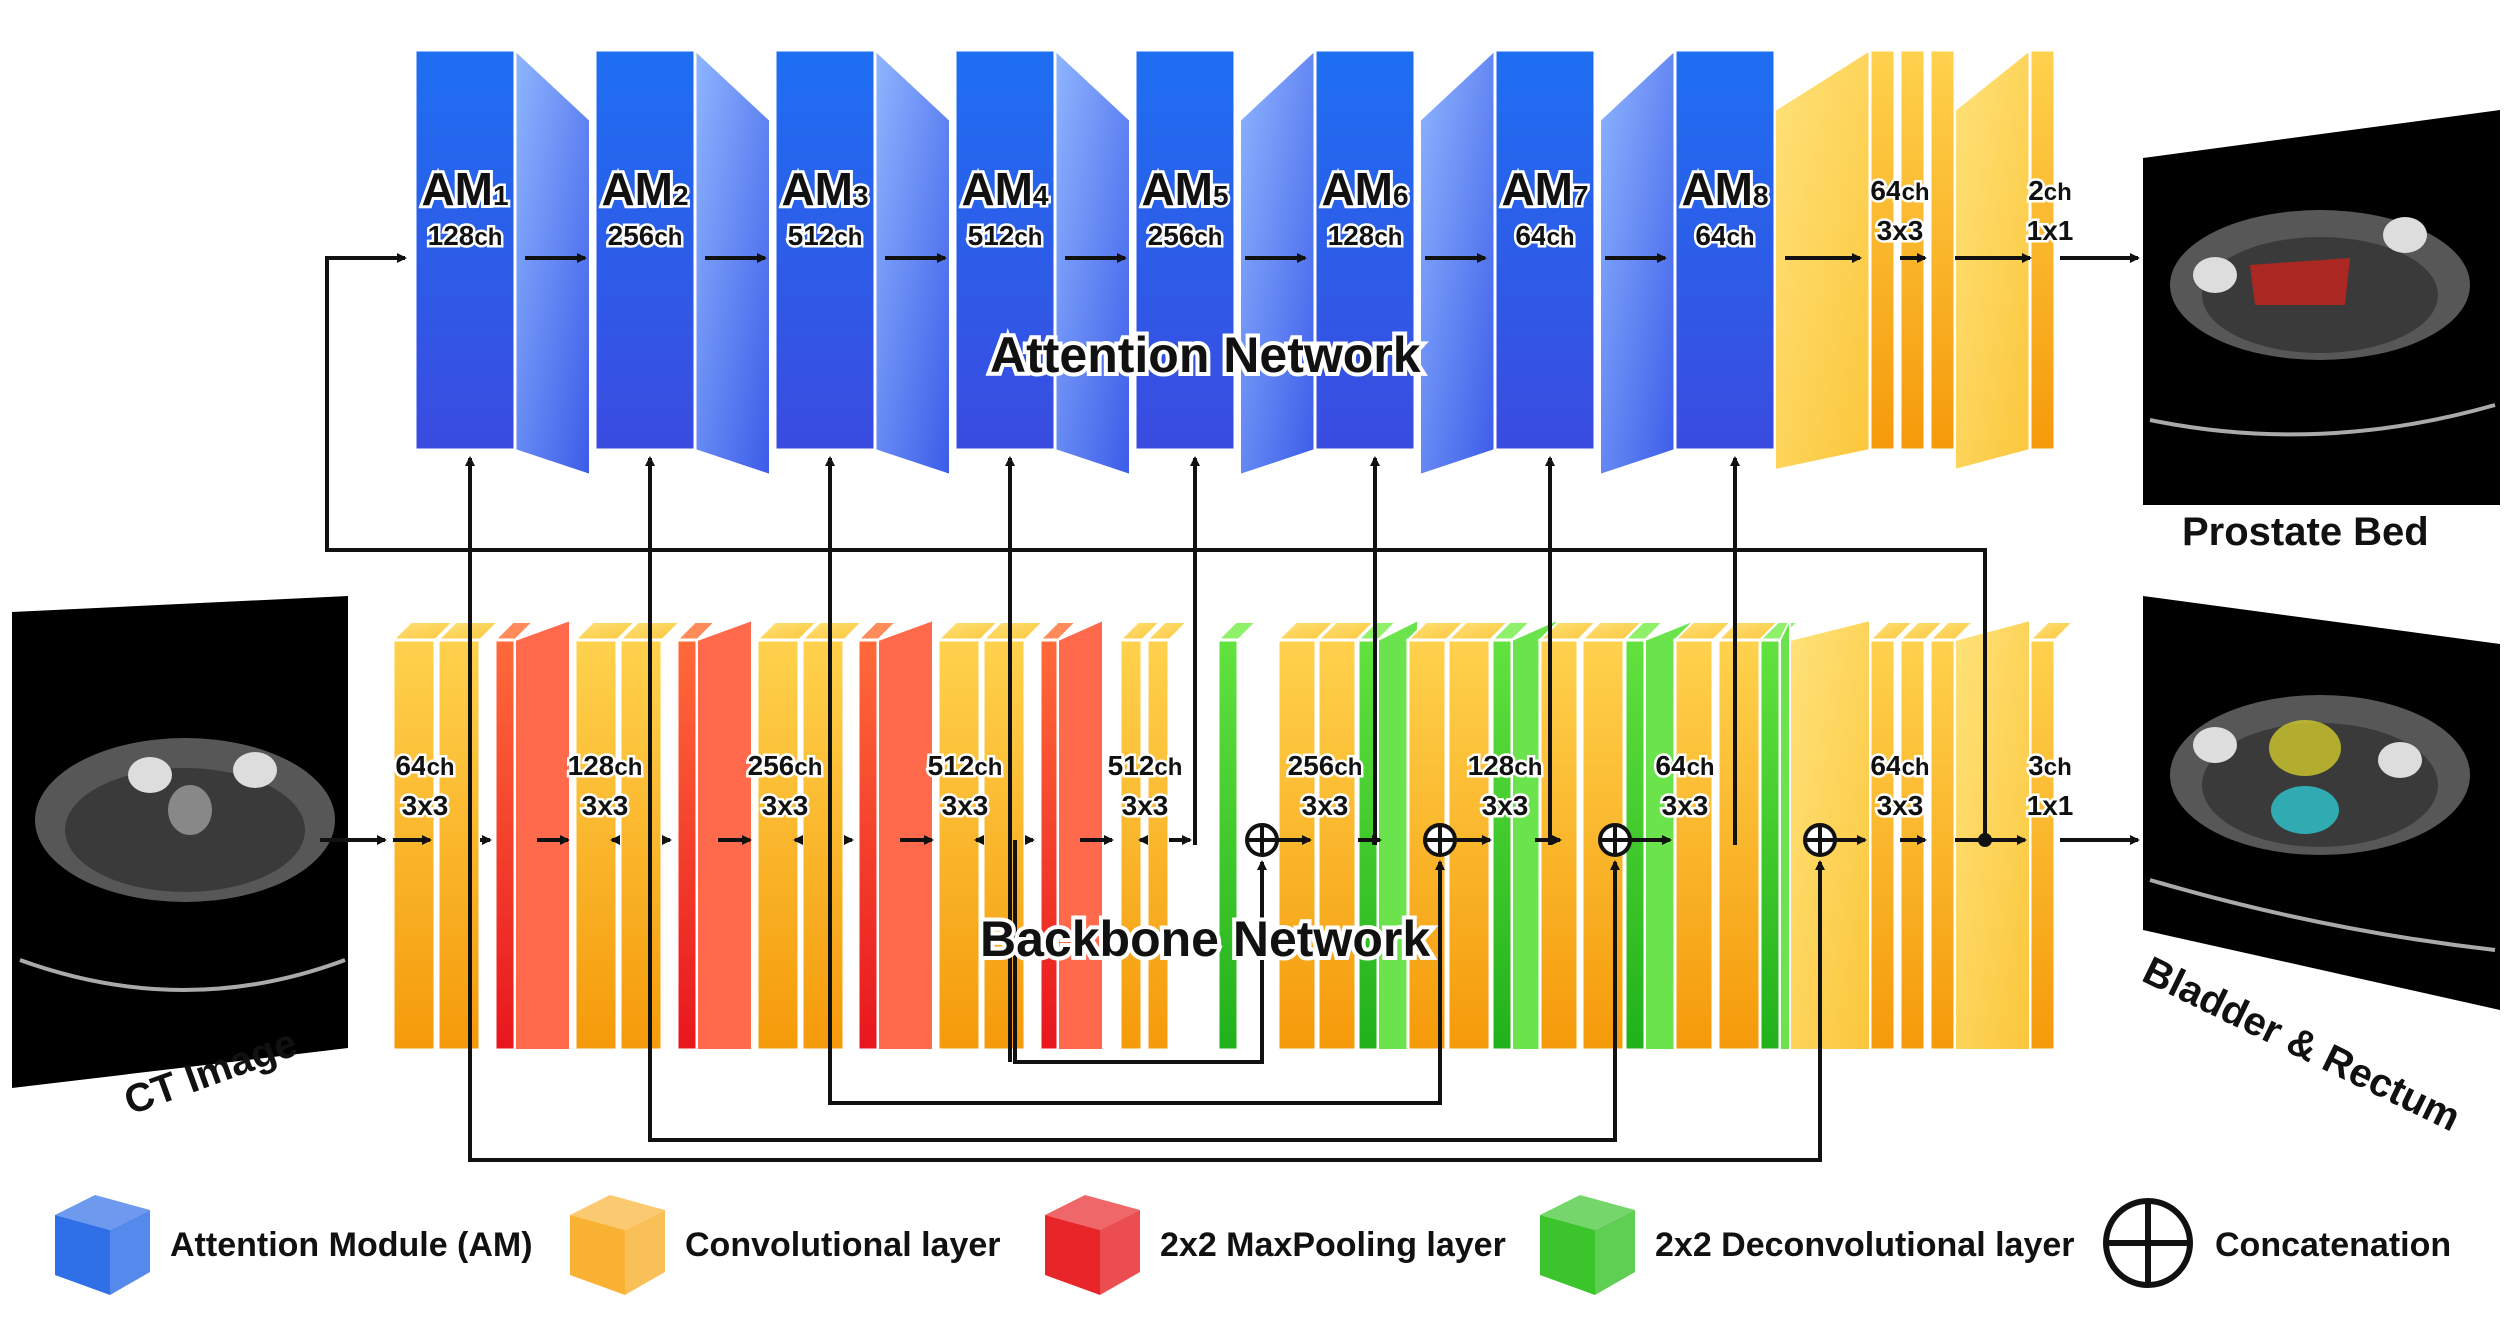 The image size is (2513, 1319). I want to click on am-3-channel-label: 512ch, so click(825, 235).